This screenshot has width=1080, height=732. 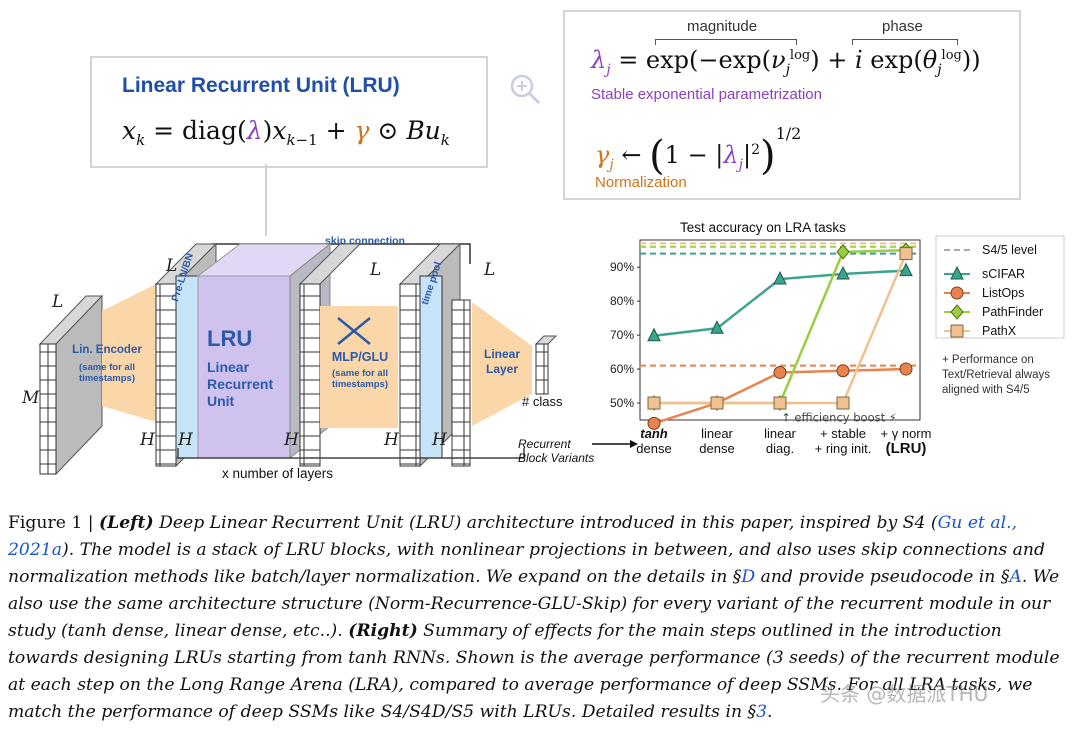 I want to click on x-tick-label: diag., so click(x=780, y=448).